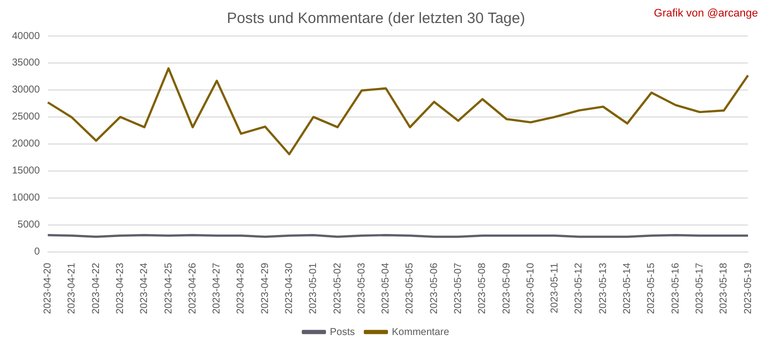 The width and height of the screenshot is (768, 349). What do you see at coordinates (421, 332) in the screenshot?
I see `legend-label: Kommentare` at bounding box center [421, 332].